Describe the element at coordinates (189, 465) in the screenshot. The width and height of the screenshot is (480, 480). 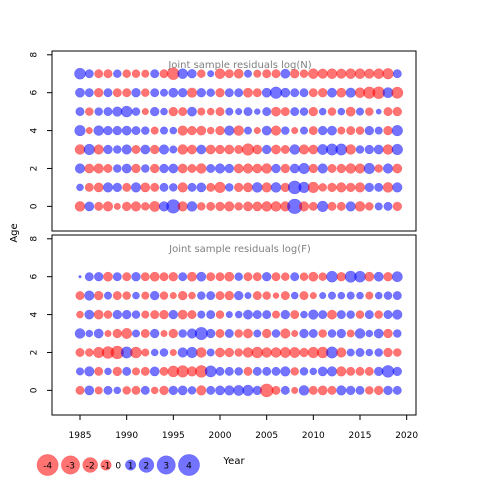
I see `legend-bubble` at that location.